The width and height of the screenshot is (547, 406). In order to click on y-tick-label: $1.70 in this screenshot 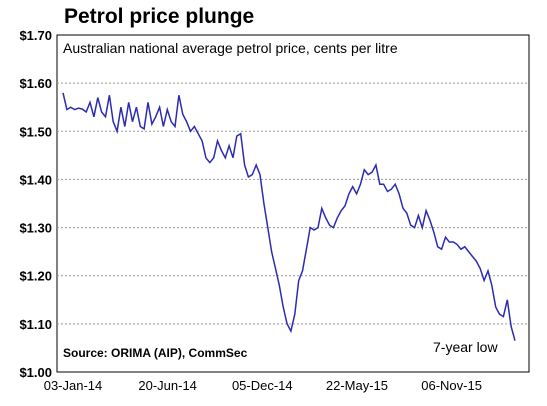, I will do `click(35, 35)`.